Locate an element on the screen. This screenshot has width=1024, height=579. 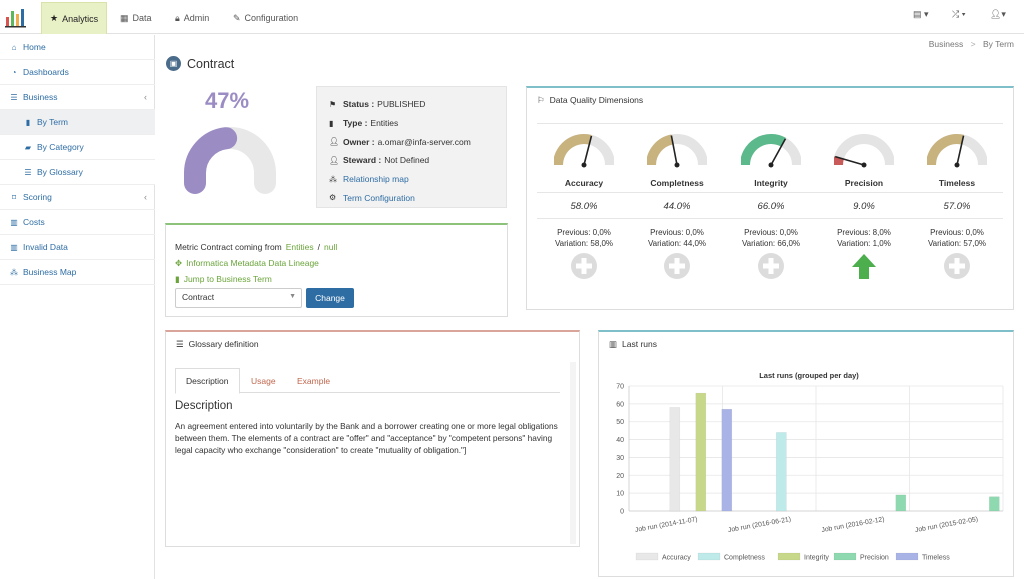
tab-data: ▦ Data is located at coordinates (136, 18).